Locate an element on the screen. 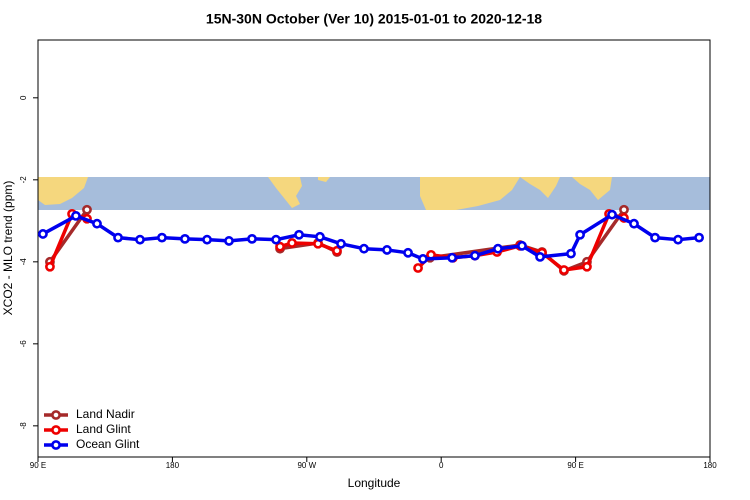 This screenshot has height=500, width=750. x-tick-label: 90 W is located at coordinates (306, 465).